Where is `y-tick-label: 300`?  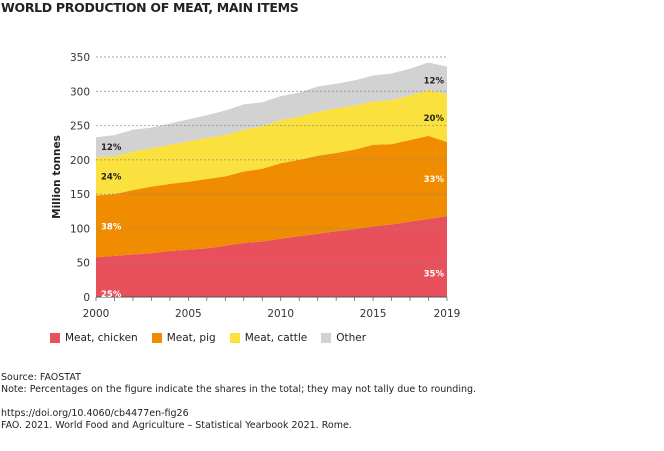
y-tick-label: 300 is located at coordinates (80, 92).